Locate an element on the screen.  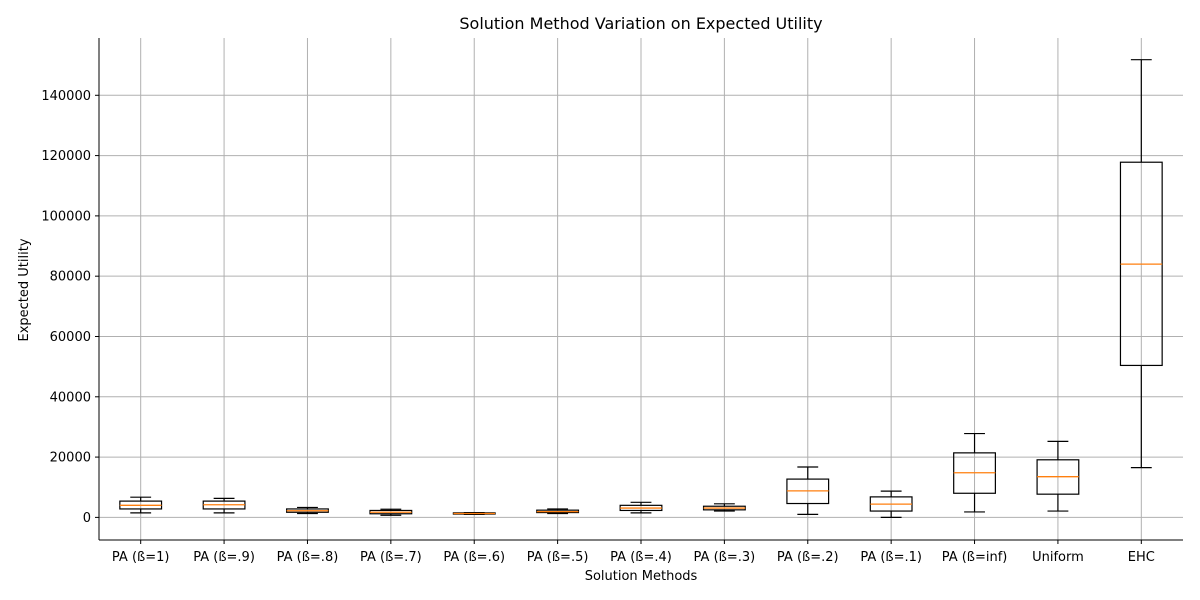
y-tick-label: 60000 is located at coordinates (70, 337).